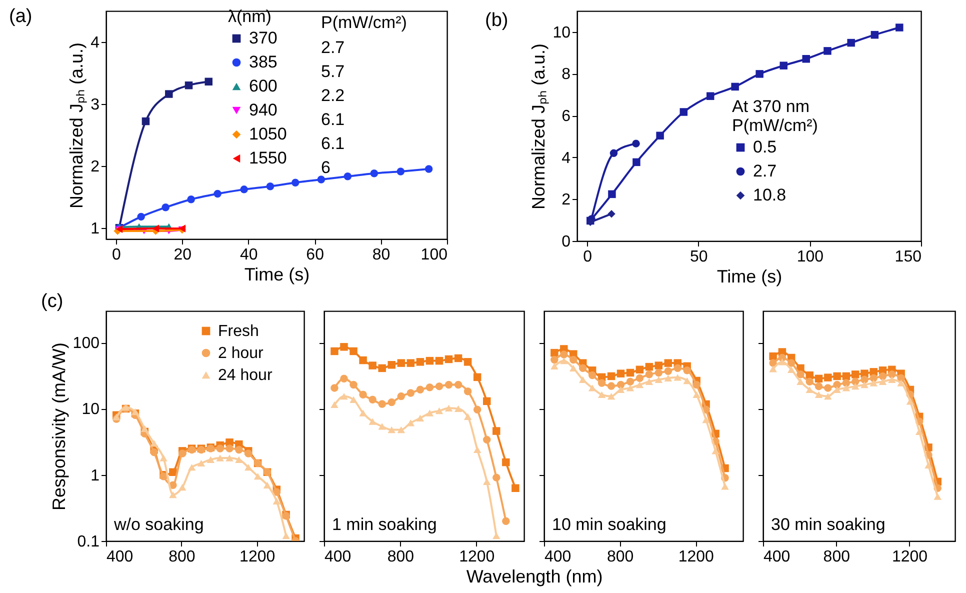 This screenshot has width=966, height=593. Describe the element at coordinates (699, 257) in the screenshot. I see `x-tick-label: 50` at that location.